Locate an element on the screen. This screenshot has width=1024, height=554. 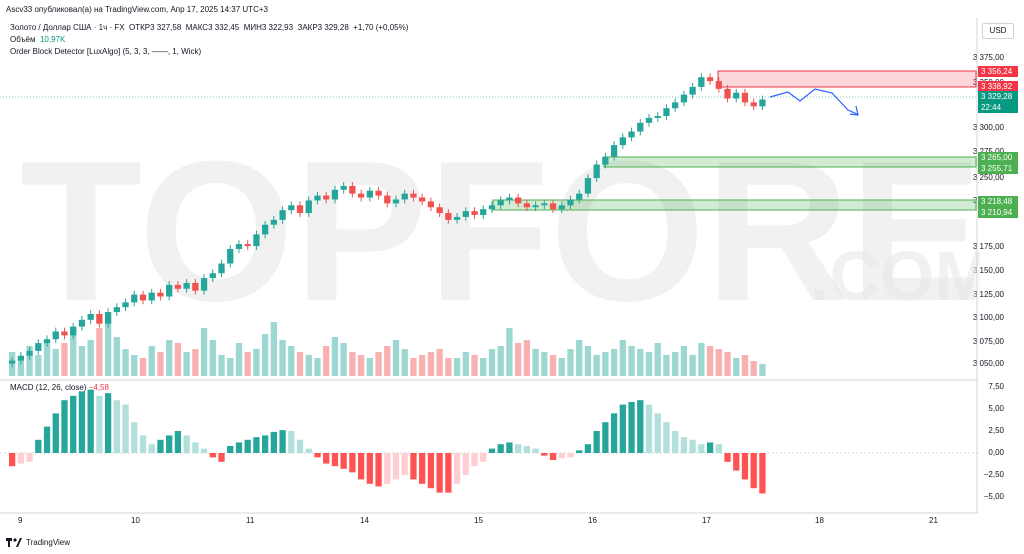
macd-legend: MACD (12, 26, close) −4,58 is located at coordinates (59, 387).